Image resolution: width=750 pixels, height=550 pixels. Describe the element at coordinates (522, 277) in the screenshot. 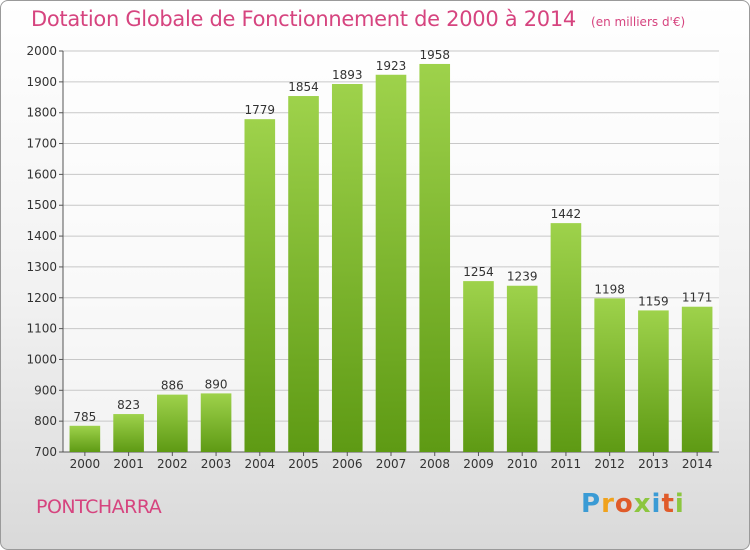

I see `bar-value-label: 1239` at that location.